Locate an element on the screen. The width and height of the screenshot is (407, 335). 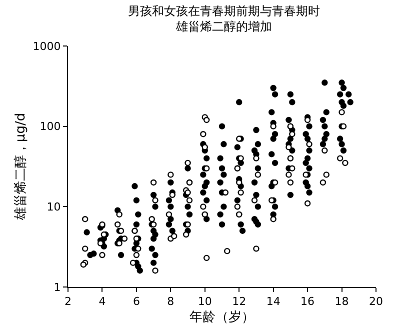
y-axis-title: 雄甾烯二醇，μg/d is located at coordinates (21, 167).